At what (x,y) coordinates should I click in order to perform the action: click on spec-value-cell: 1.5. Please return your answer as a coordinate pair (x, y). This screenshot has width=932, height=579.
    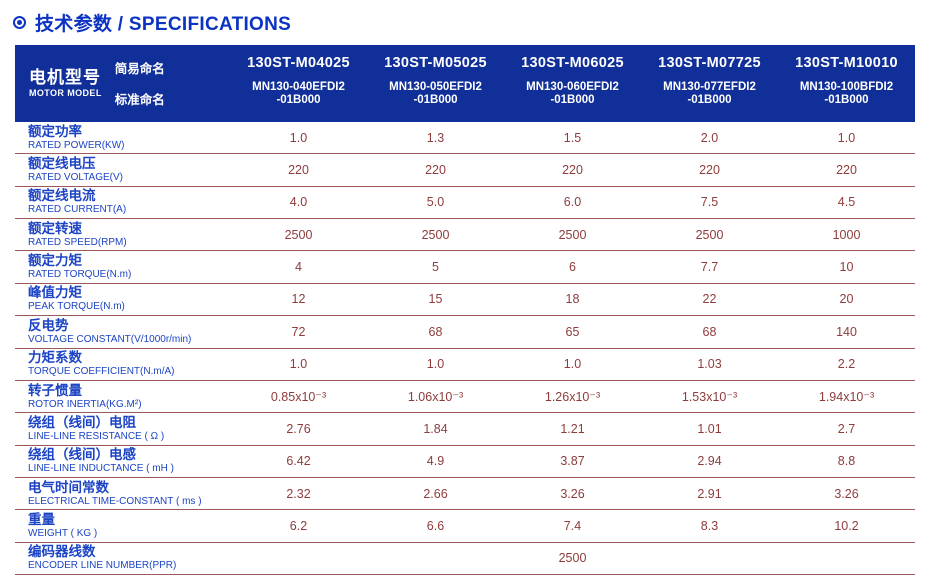
    Looking at the image, I should click on (572, 137).